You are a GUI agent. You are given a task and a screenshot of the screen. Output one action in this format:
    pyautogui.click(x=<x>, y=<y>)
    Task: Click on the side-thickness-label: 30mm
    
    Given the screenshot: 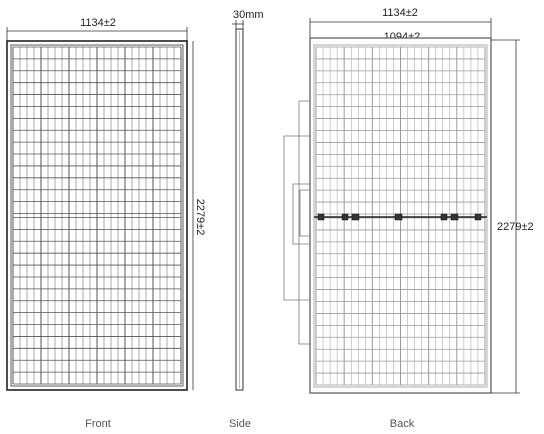 What is the action you would take?
    pyautogui.click(x=248, y=15)
    